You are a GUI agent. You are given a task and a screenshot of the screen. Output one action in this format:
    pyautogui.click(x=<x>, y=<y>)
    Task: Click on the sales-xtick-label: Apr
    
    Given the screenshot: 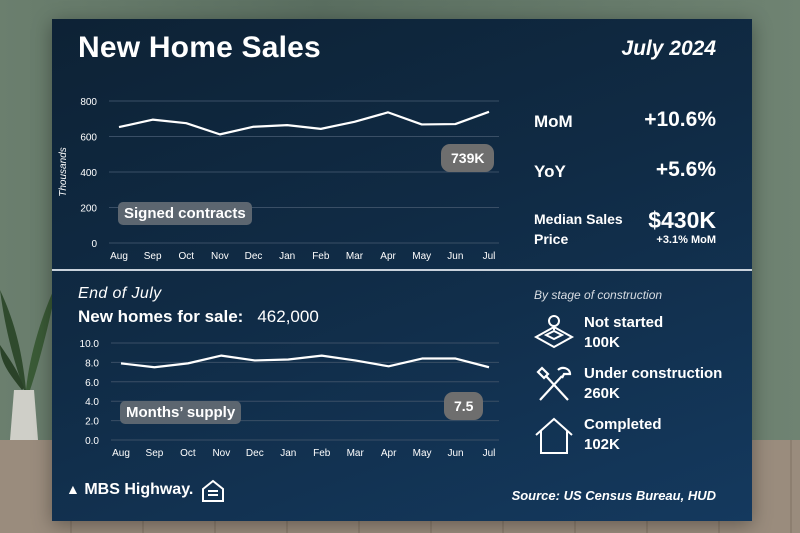 What is the action you would take?
    pyautogui.click(x=388, y=256)
    